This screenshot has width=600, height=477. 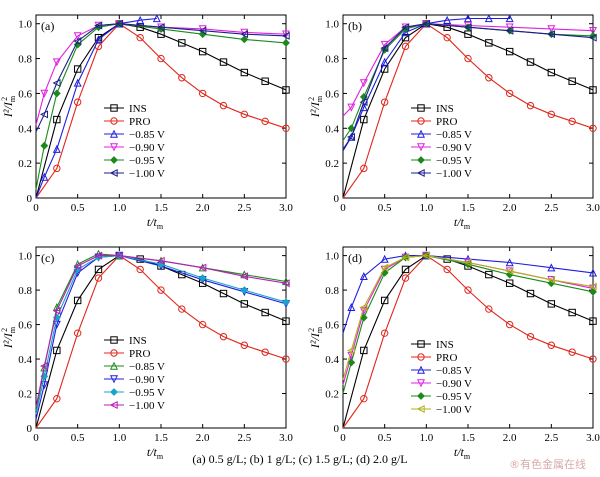 What do you see at coordinates (454, 371) in the screenshot?
I see `legend-label: −0.85 V` at bounding box center [454, 371].